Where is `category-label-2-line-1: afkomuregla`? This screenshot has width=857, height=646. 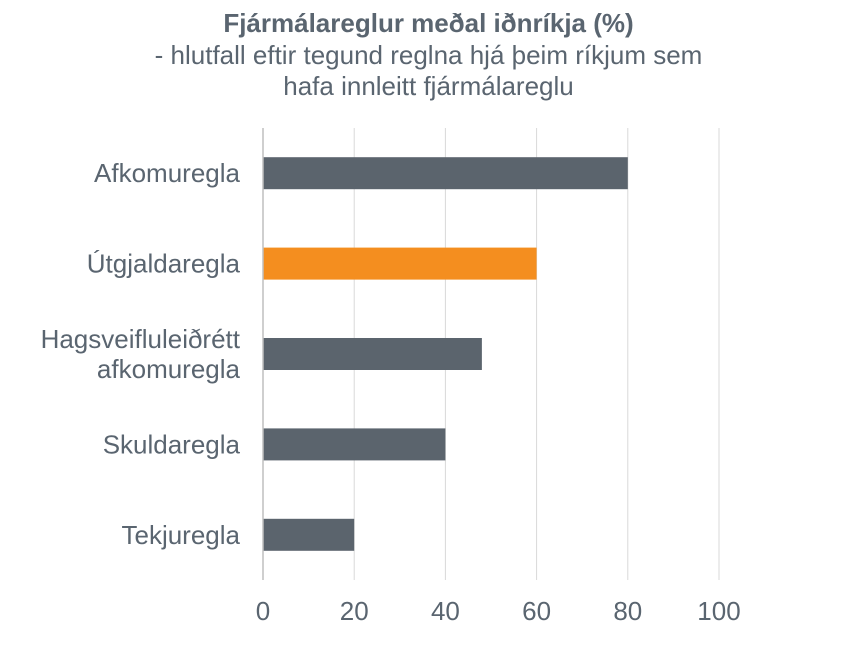 category-label-2-line-1: afkomuregla is located at coordinates (169, 369).